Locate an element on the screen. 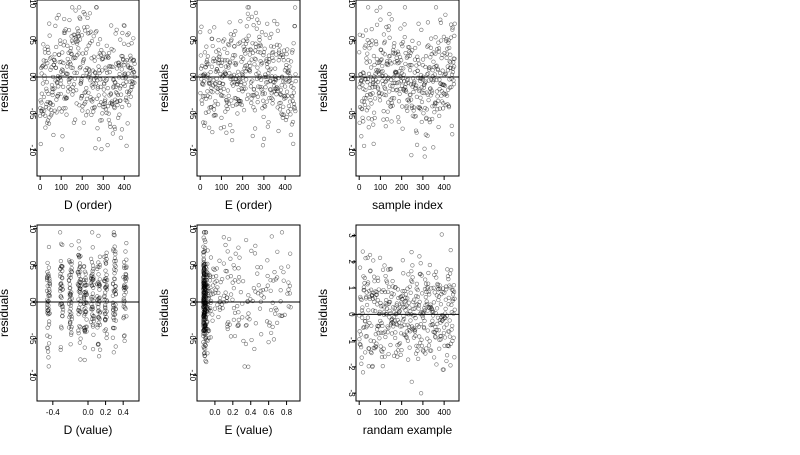  x-tick-label: 0.0 is located at coordinates (88, 412).